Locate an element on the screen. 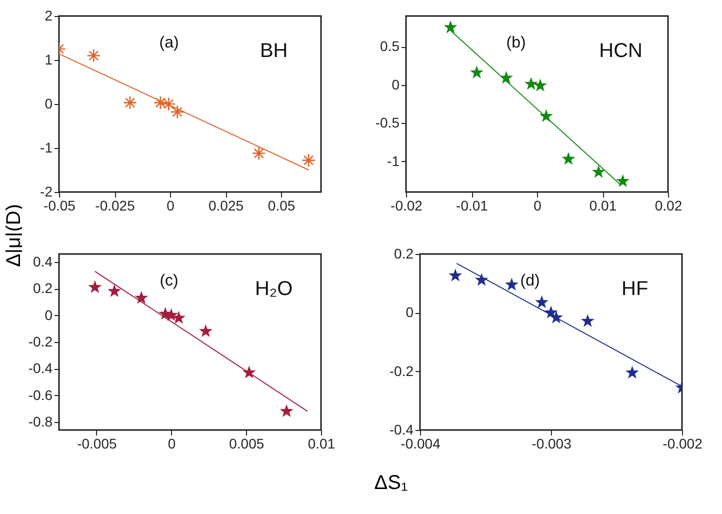 The image size is (722, 514). annotation: HCN is located at coordinates (621, 51).